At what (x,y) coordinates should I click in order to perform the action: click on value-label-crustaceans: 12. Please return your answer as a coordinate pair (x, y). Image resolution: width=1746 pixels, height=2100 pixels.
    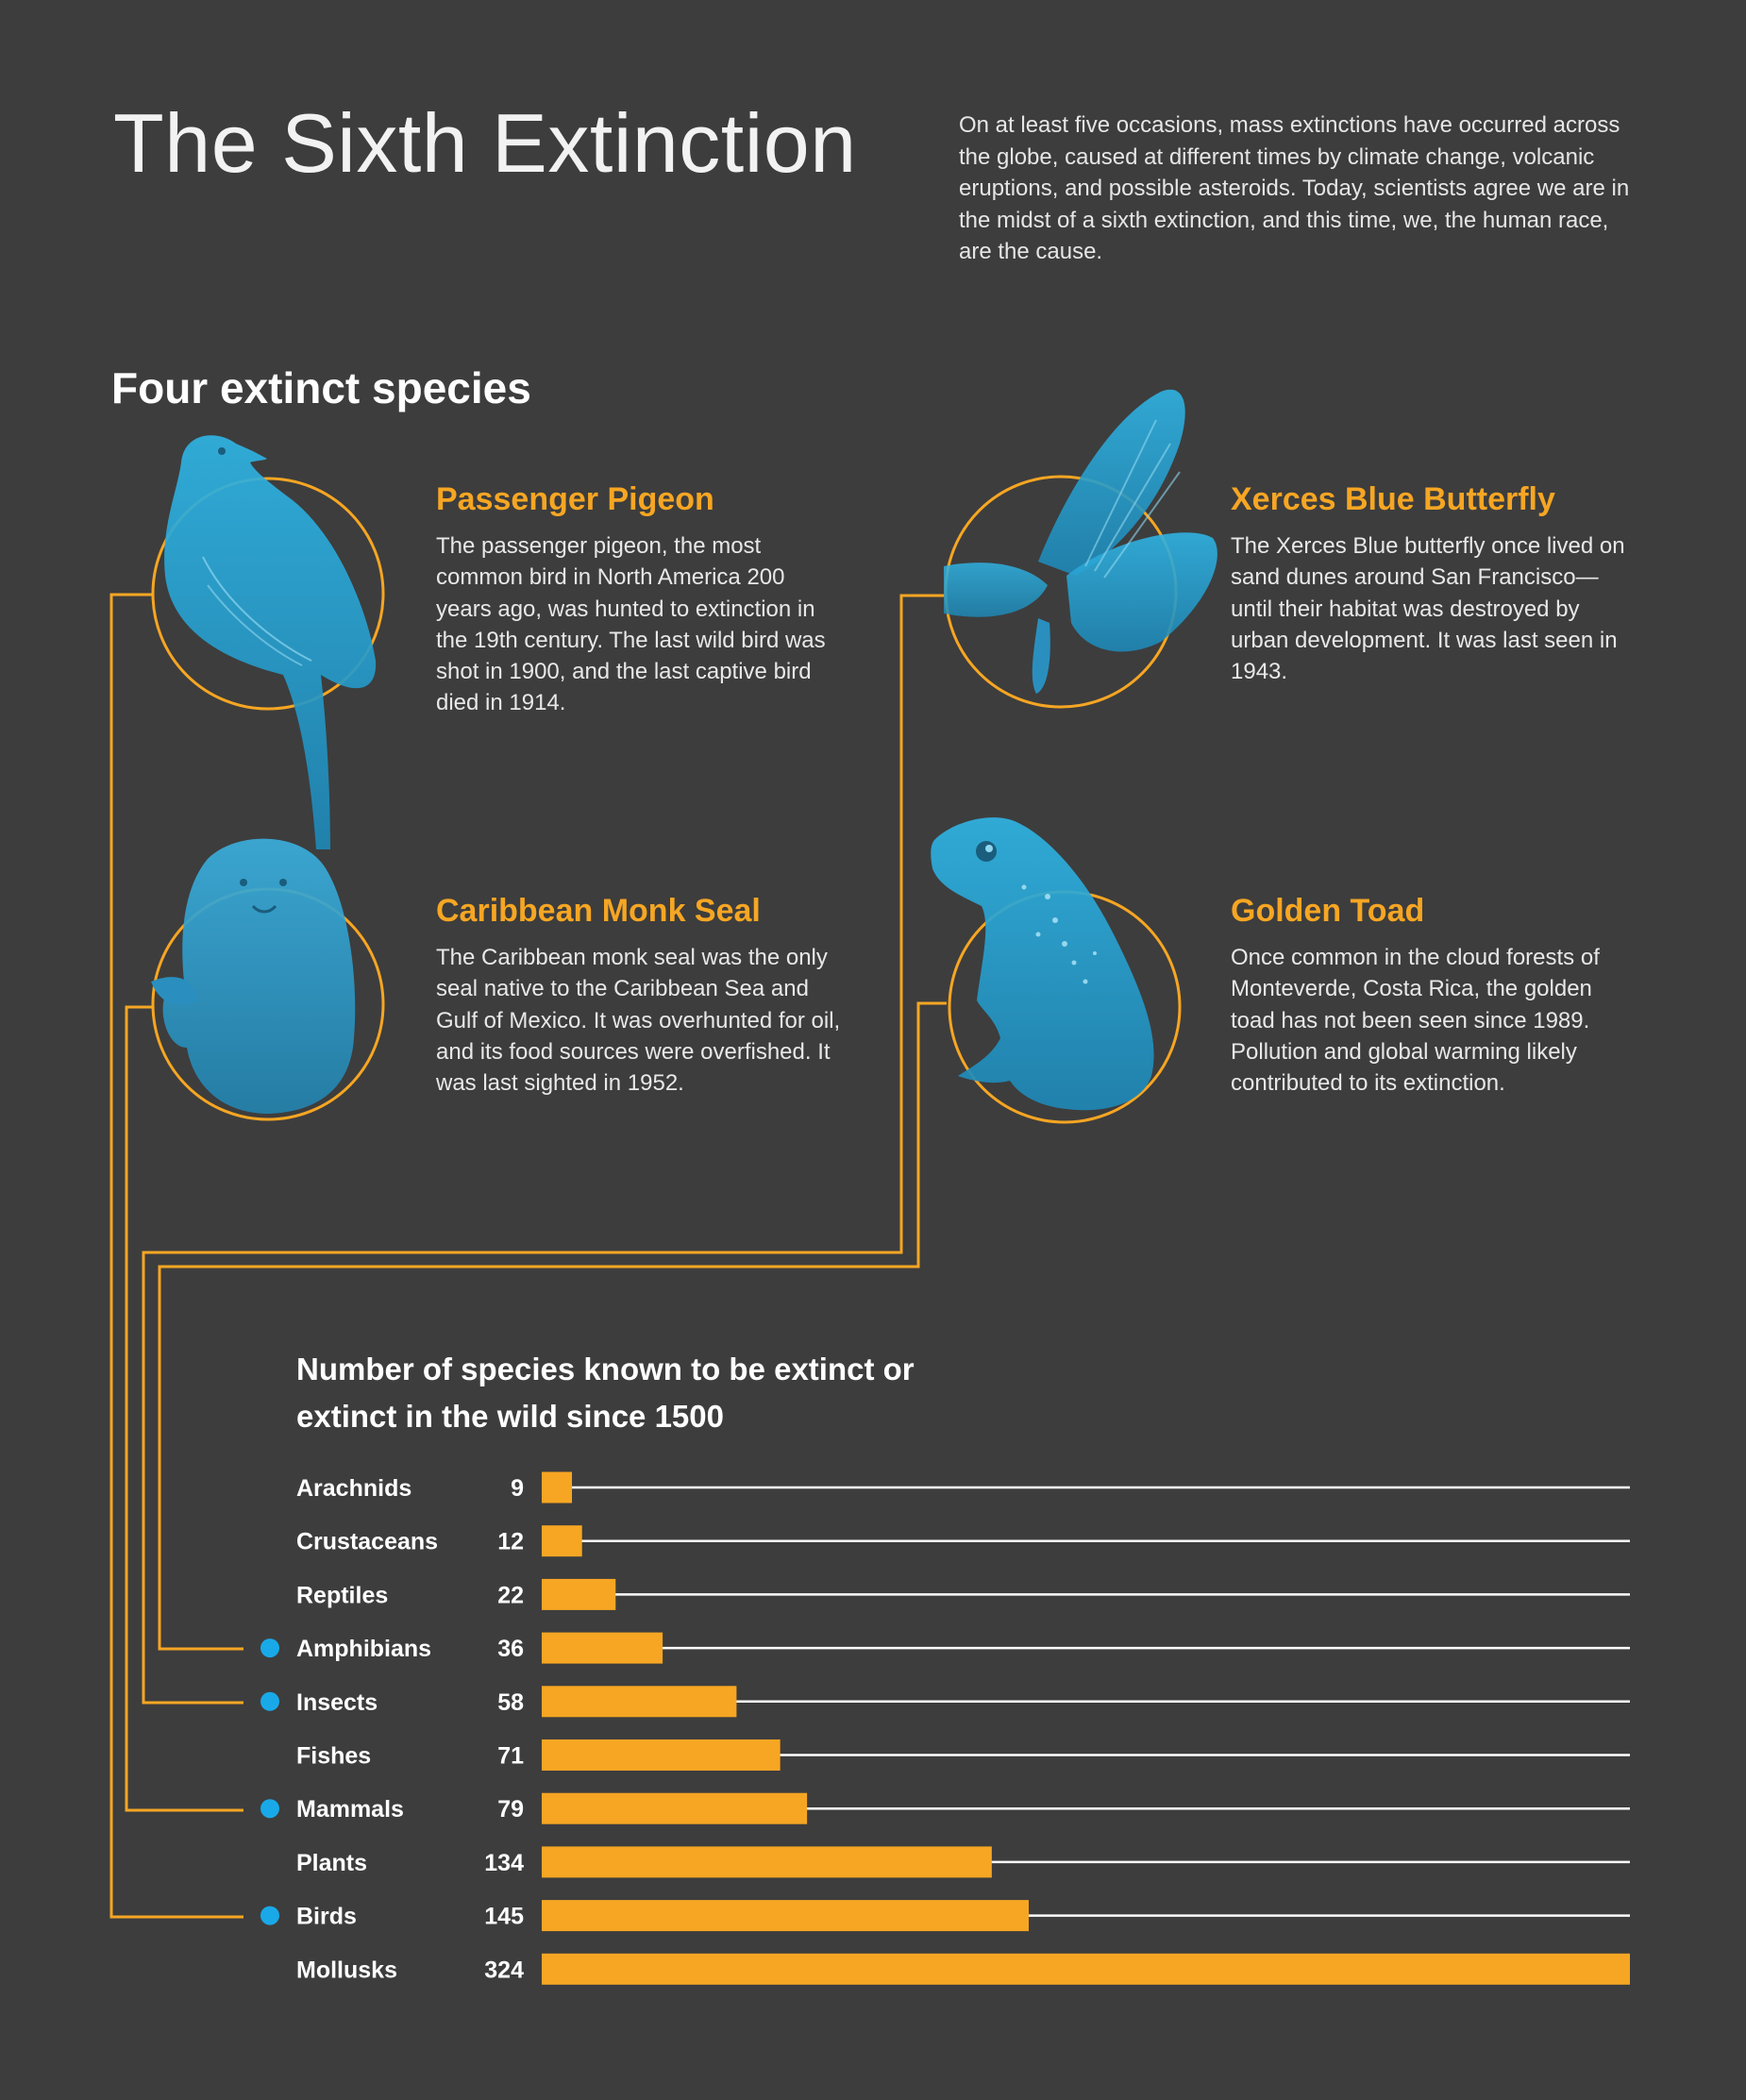
    Looking at the image, I should click on (510, 1542).